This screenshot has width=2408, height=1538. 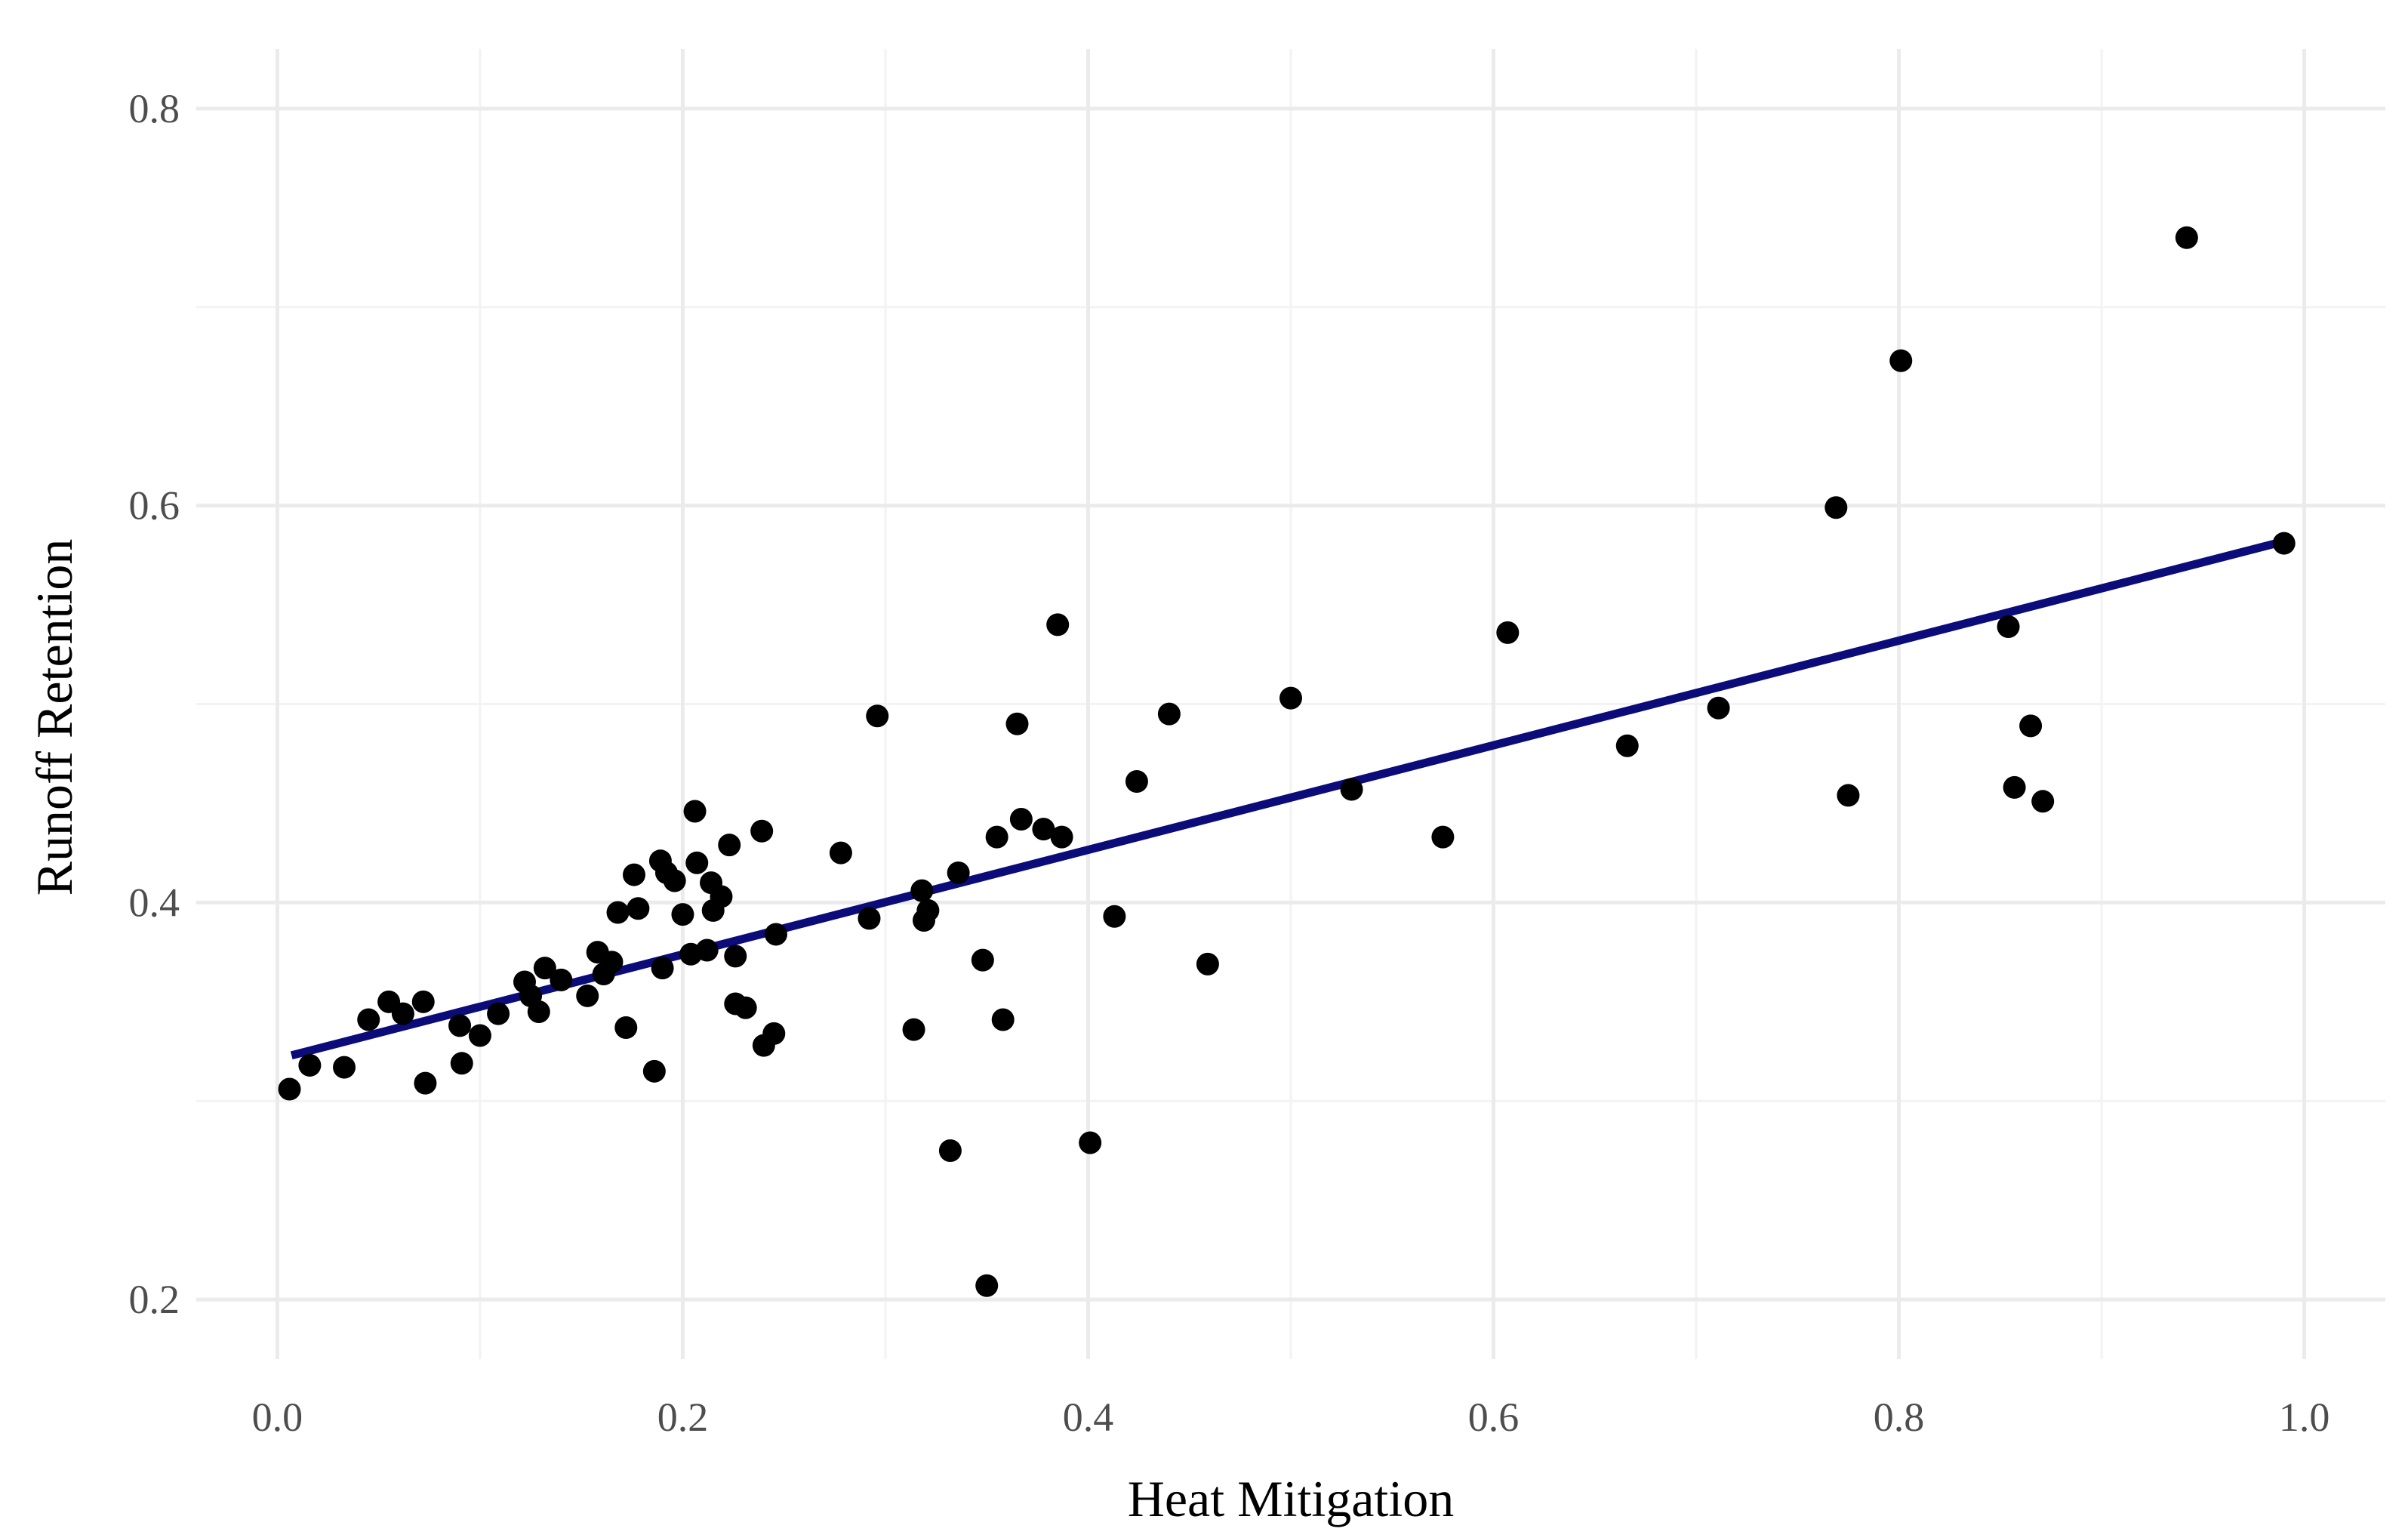 What do you see at coordinates (1291, 1498) in the screenshot?
I see `x-axis-title: Heat Mitigation` at bounding box center [1291, 1498].